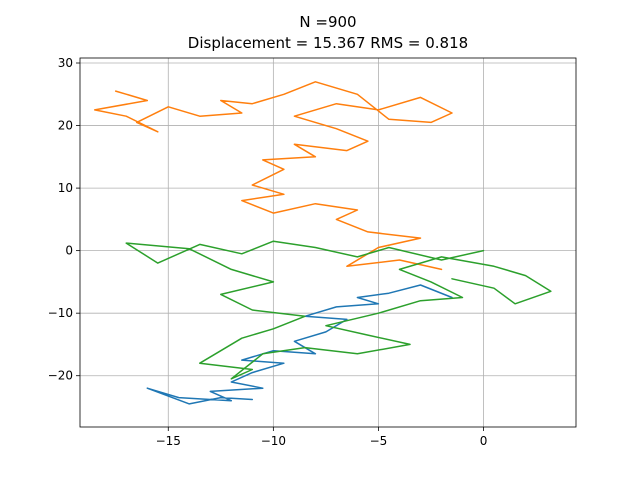 This screenshot has height=480, width=640. I want to click on y-tick-label: −20, so click(60, 376).